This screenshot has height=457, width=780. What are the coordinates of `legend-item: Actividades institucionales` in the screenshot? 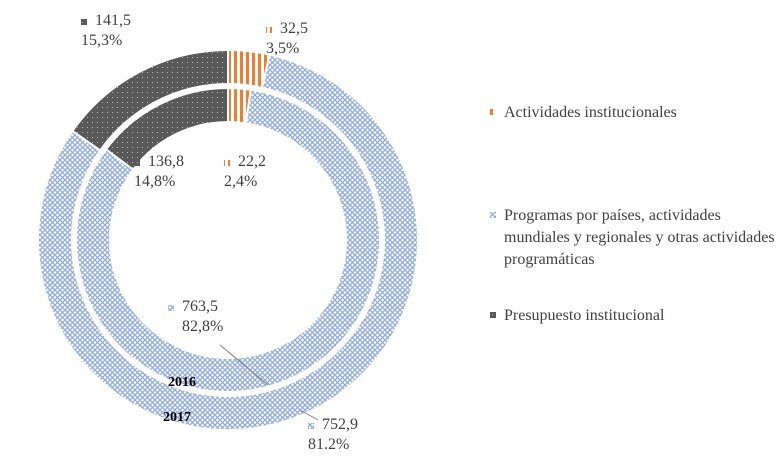 It's located at (632, 113).